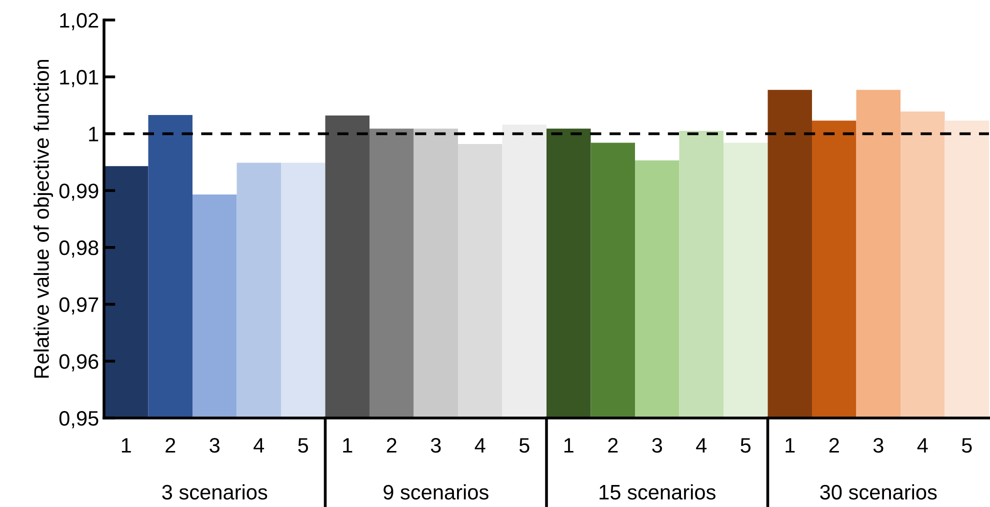  Describe the element at coordinates (878, 492) in the screenshot. I see `text: 30 scenarios` at that location.